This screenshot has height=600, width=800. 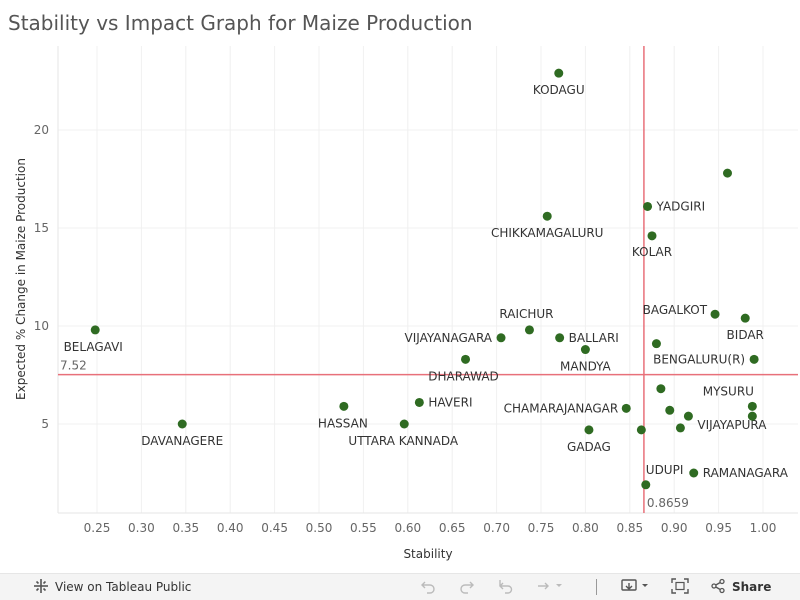 What do you see at coordinates (97, 528) in the screenshot?
I see `x-tick-label: 0.25` at bounding box center [97, 528].